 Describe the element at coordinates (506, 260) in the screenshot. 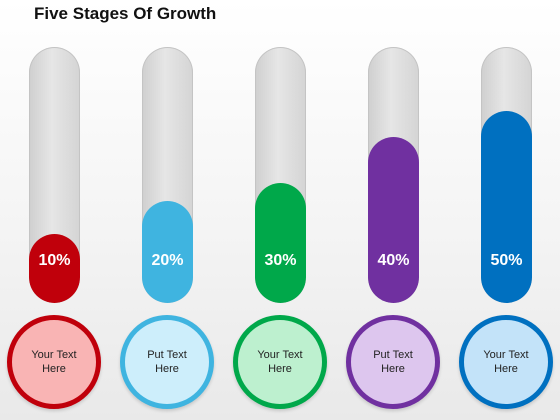

I see `percent-label: 50%` at that location.